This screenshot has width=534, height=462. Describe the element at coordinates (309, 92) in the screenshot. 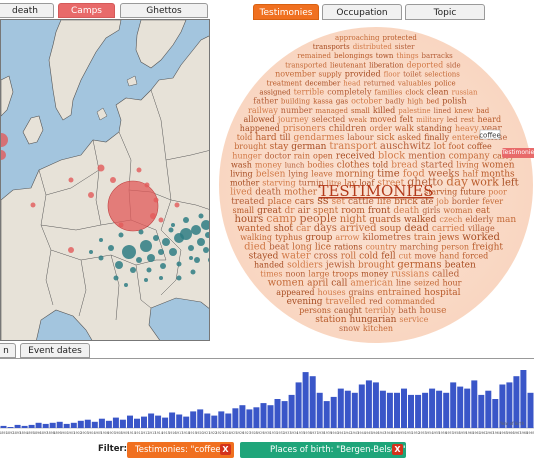

I see `cloud-word: terrible` at that location.